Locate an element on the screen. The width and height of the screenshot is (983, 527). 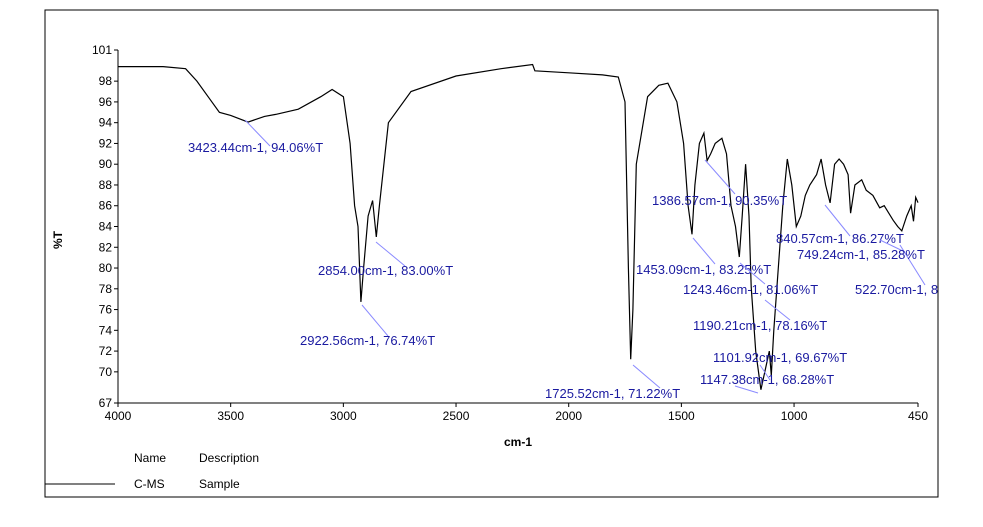
x-tick-label: 2500 is located at coordinates (456, 416).